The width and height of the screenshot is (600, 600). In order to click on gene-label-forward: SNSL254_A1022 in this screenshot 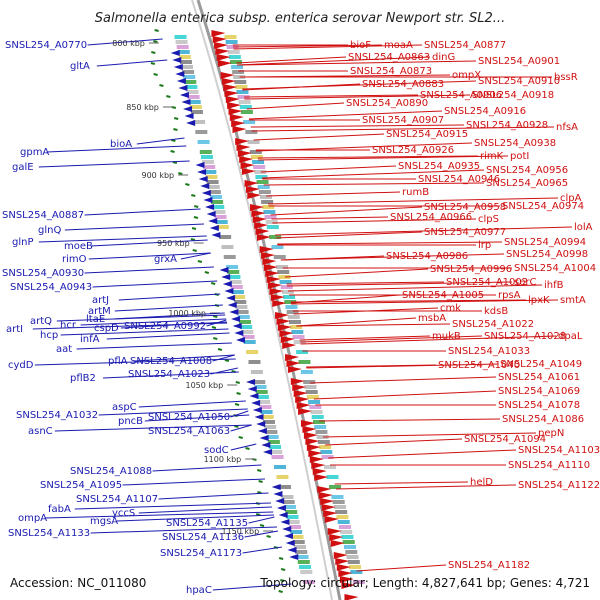, I will do `click(493, 324)`.